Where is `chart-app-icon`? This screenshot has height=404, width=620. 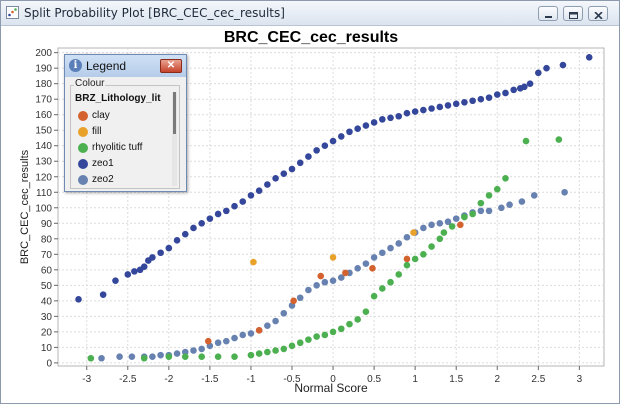
chart-app-icon is located at coordinates (12, 12).